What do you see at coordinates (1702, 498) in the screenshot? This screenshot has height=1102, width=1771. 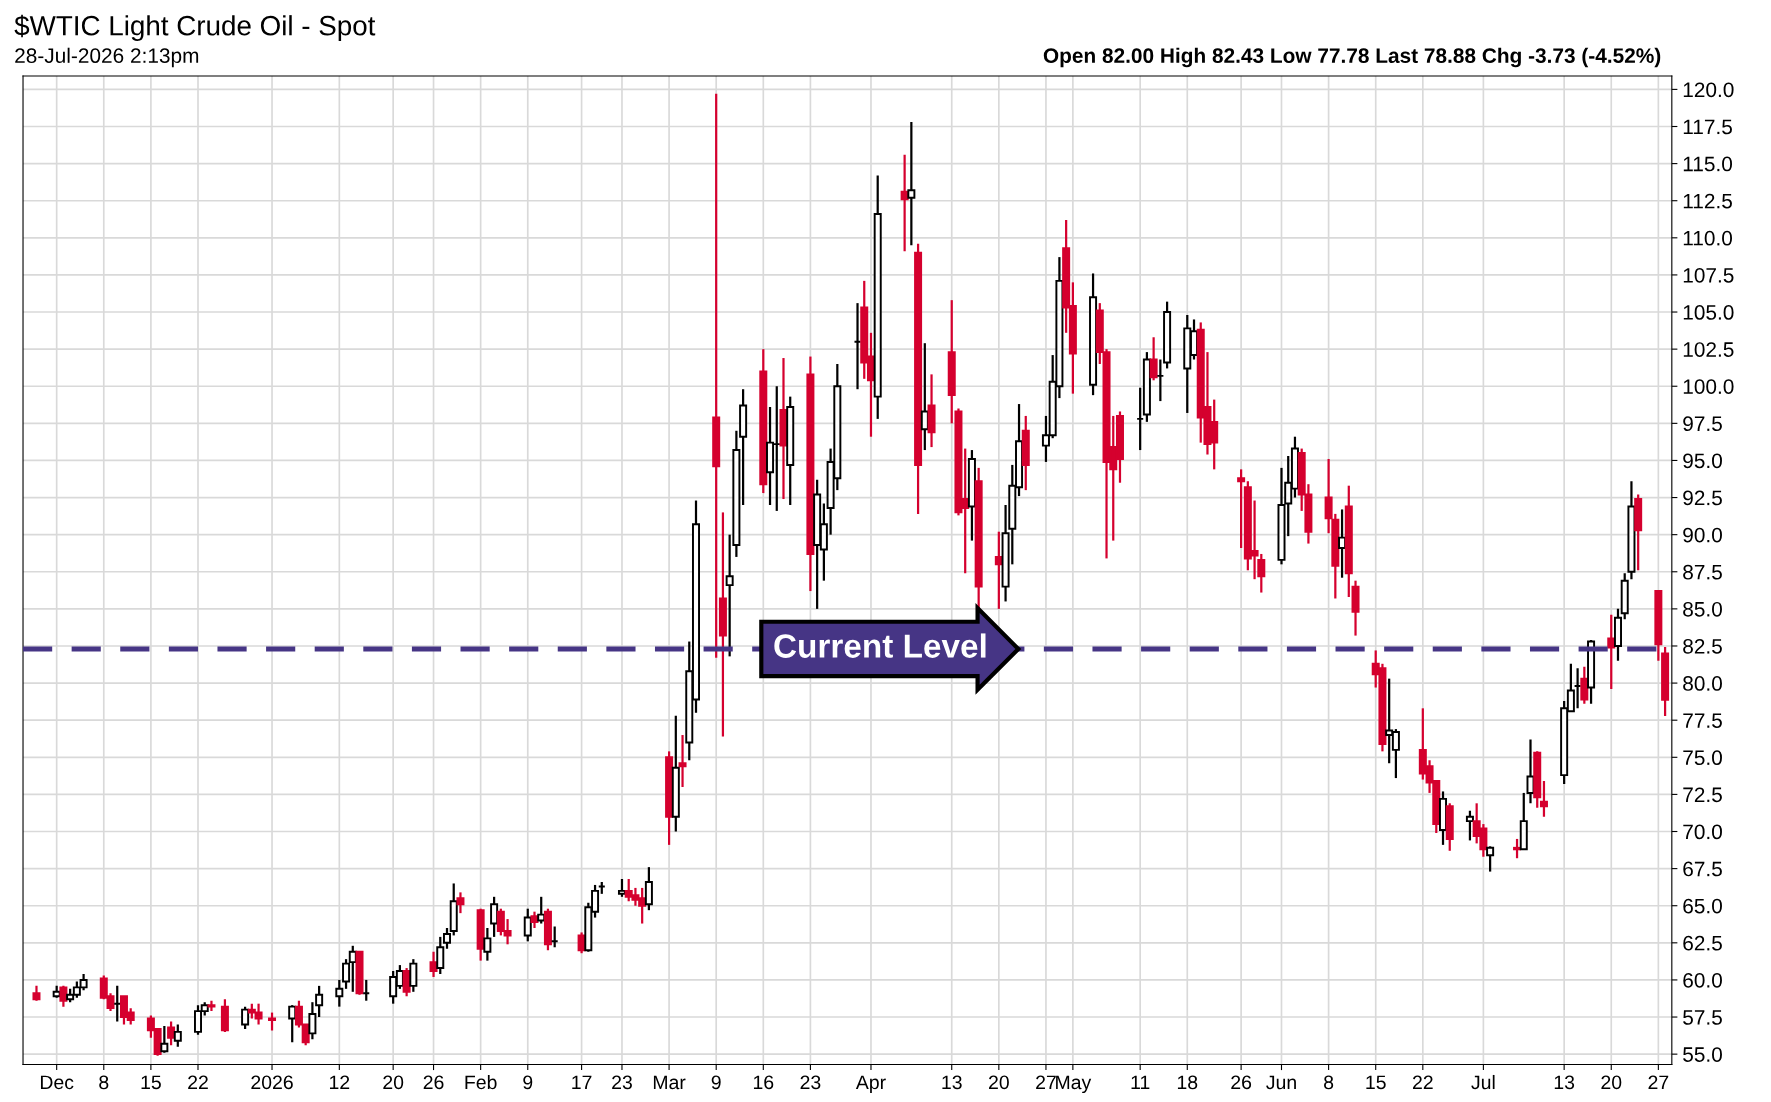 I see `y-tick-label: 92.5` at bounding box center [1702, 498].